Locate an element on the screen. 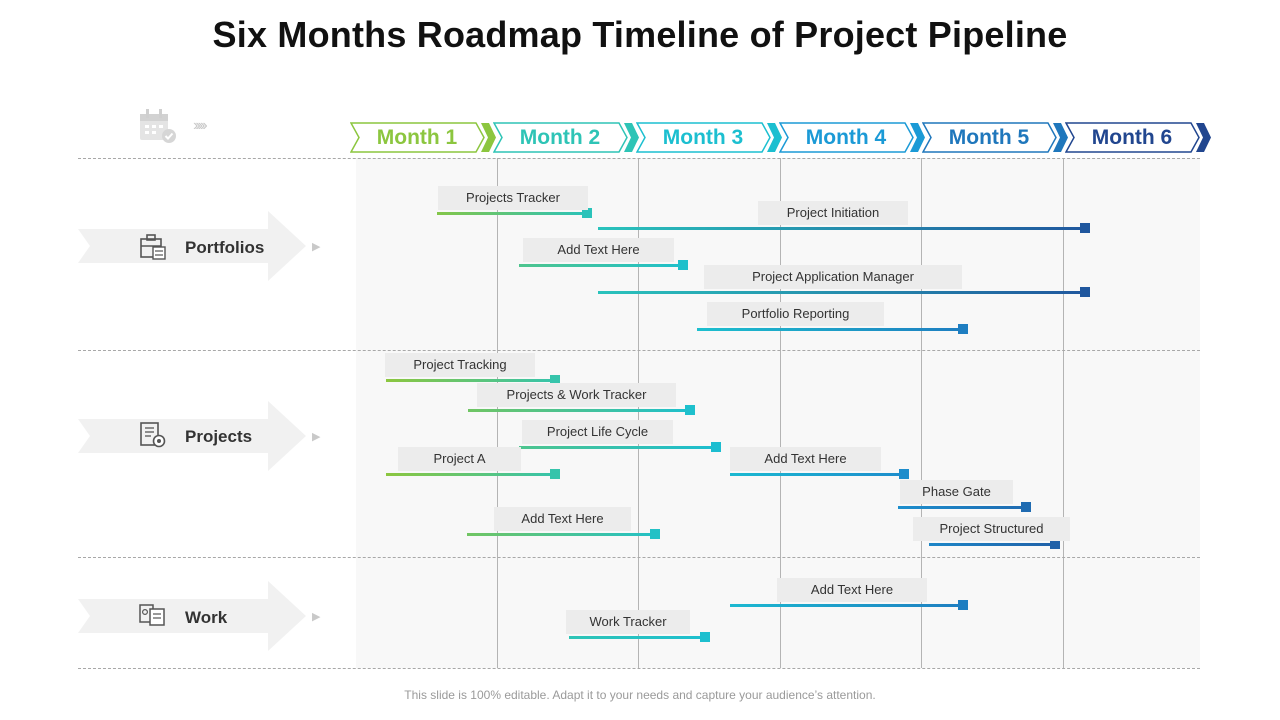 This screenshot has width=1280, height=720. task-label: Project Application Manager is located at coordinates (833, 277).